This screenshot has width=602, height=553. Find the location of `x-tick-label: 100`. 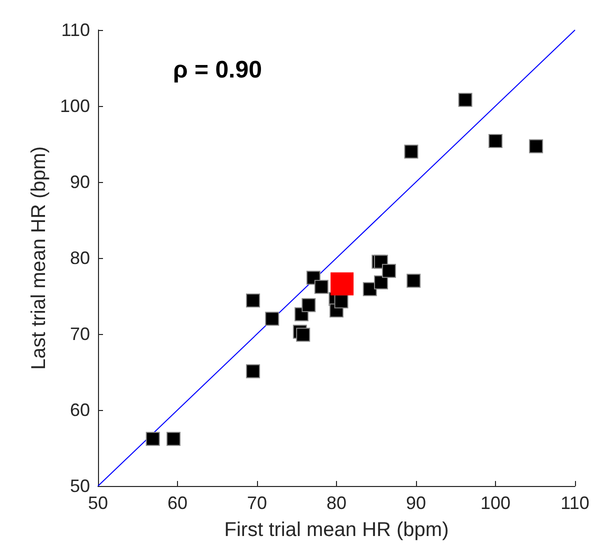

x-tick-label: 100 is located at coordinates (495, 503).